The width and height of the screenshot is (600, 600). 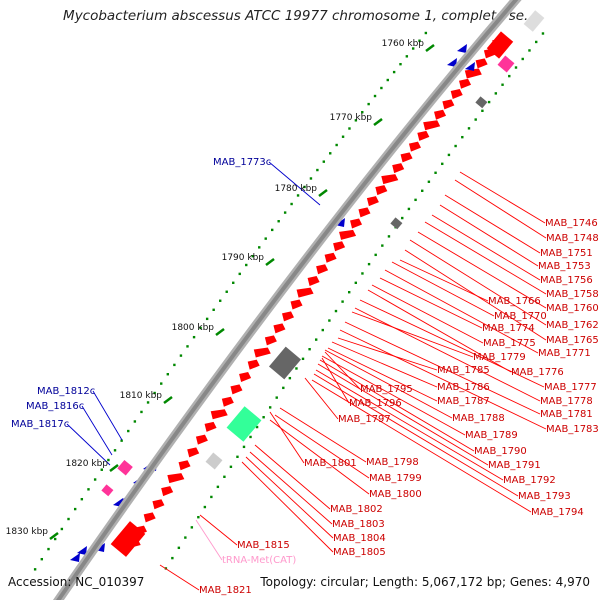 What do you see at coordinates (242, 162) in the screenshot?
I see `gene-label: MAB_1773c` at bounding box center [242, 162].